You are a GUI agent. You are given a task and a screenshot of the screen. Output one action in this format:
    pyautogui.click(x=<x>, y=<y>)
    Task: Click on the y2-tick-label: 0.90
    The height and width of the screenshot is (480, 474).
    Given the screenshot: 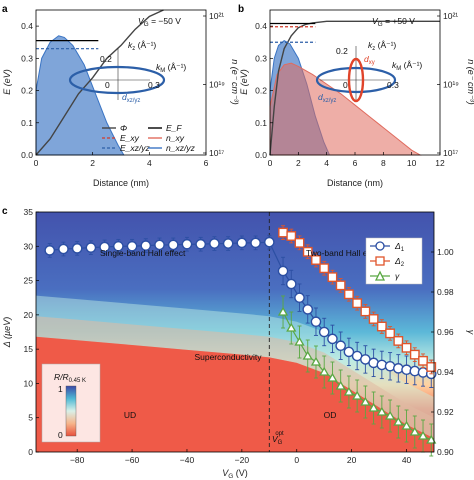 What is the action you would take?
    pyautogui.click(x=445, y=452)
    